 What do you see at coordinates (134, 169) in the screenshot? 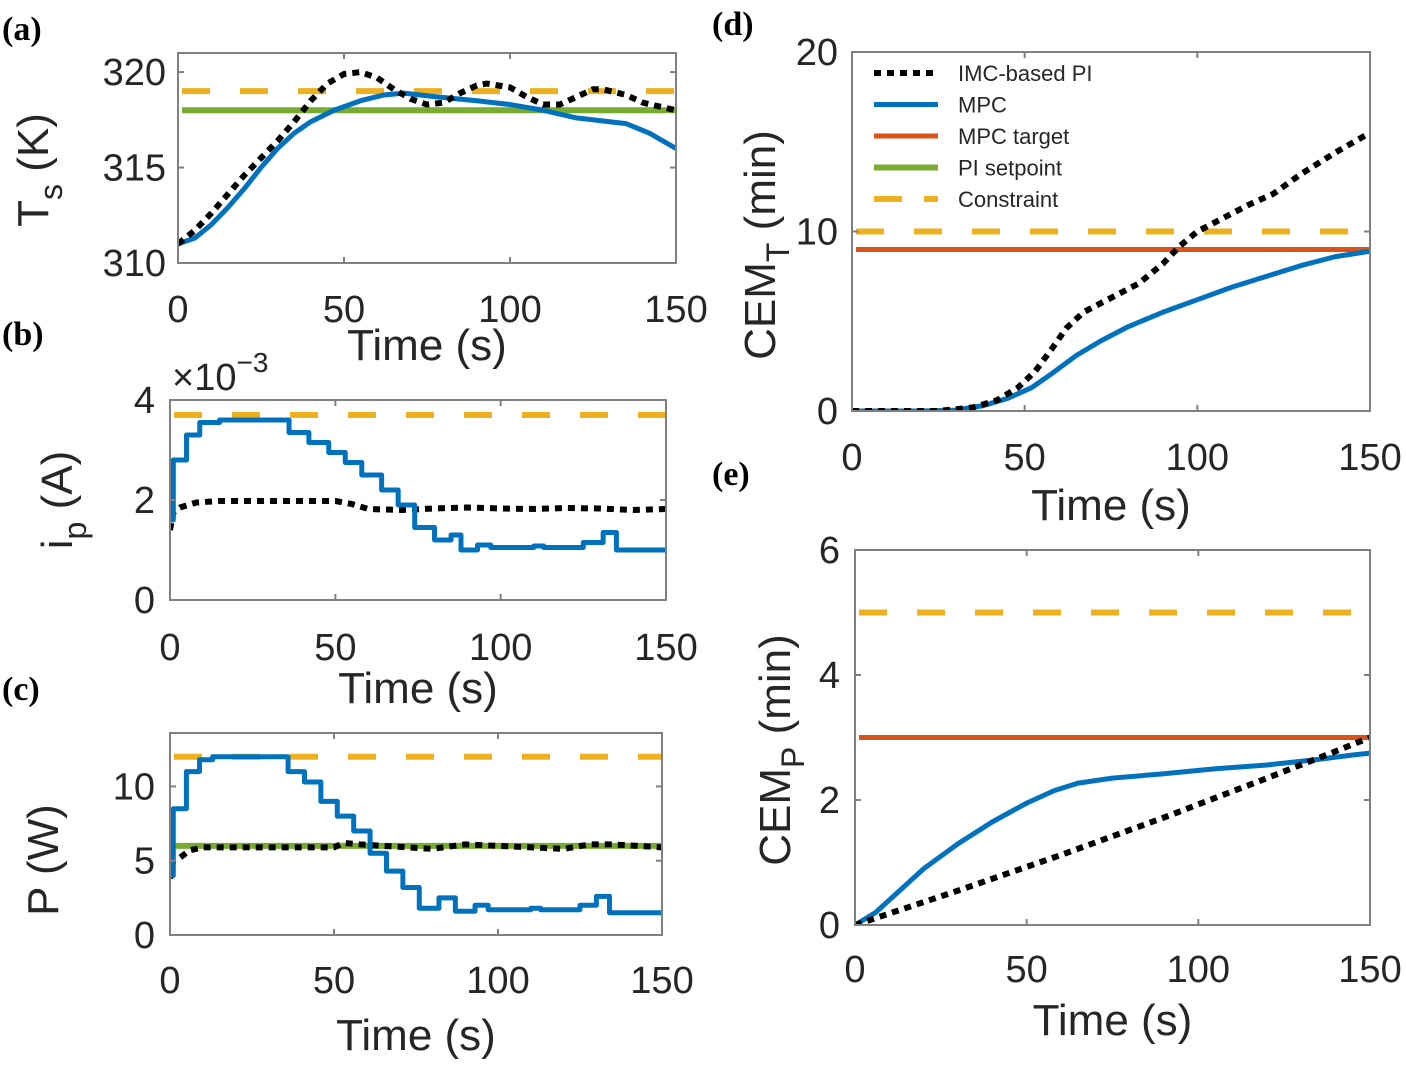
I see `y-tick-label: 315` at bounding box center [134, 169].